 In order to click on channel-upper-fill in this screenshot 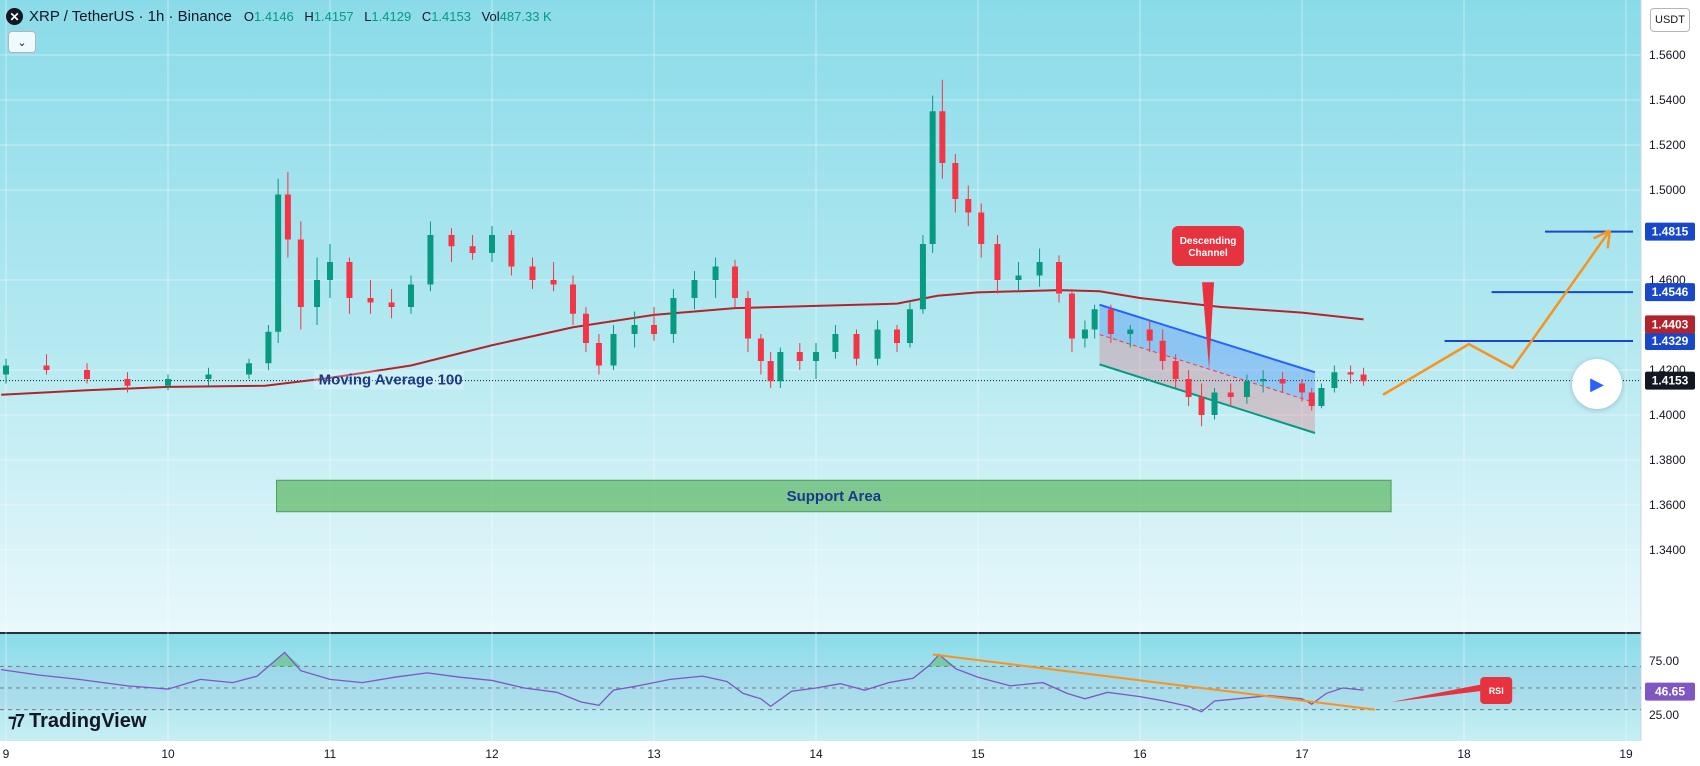, I will do `click(1207, 353)`.